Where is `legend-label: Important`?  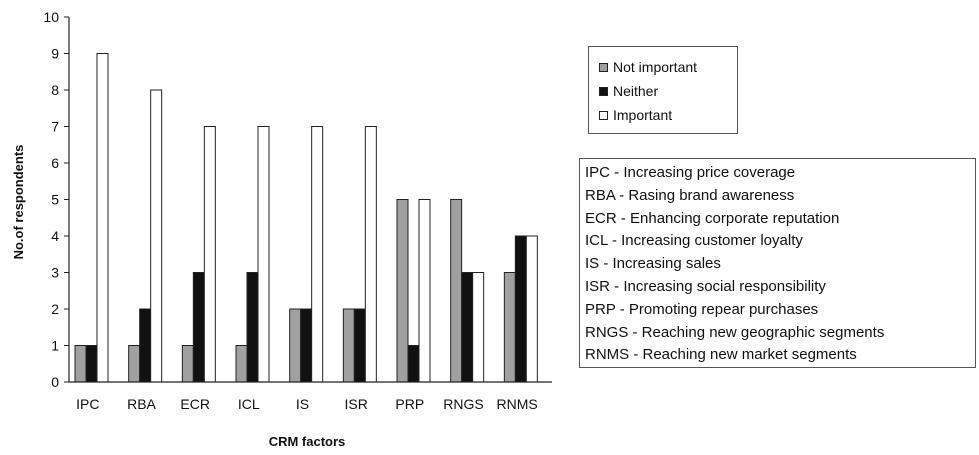
legend-label: Important is located at coordinates (643, 115).